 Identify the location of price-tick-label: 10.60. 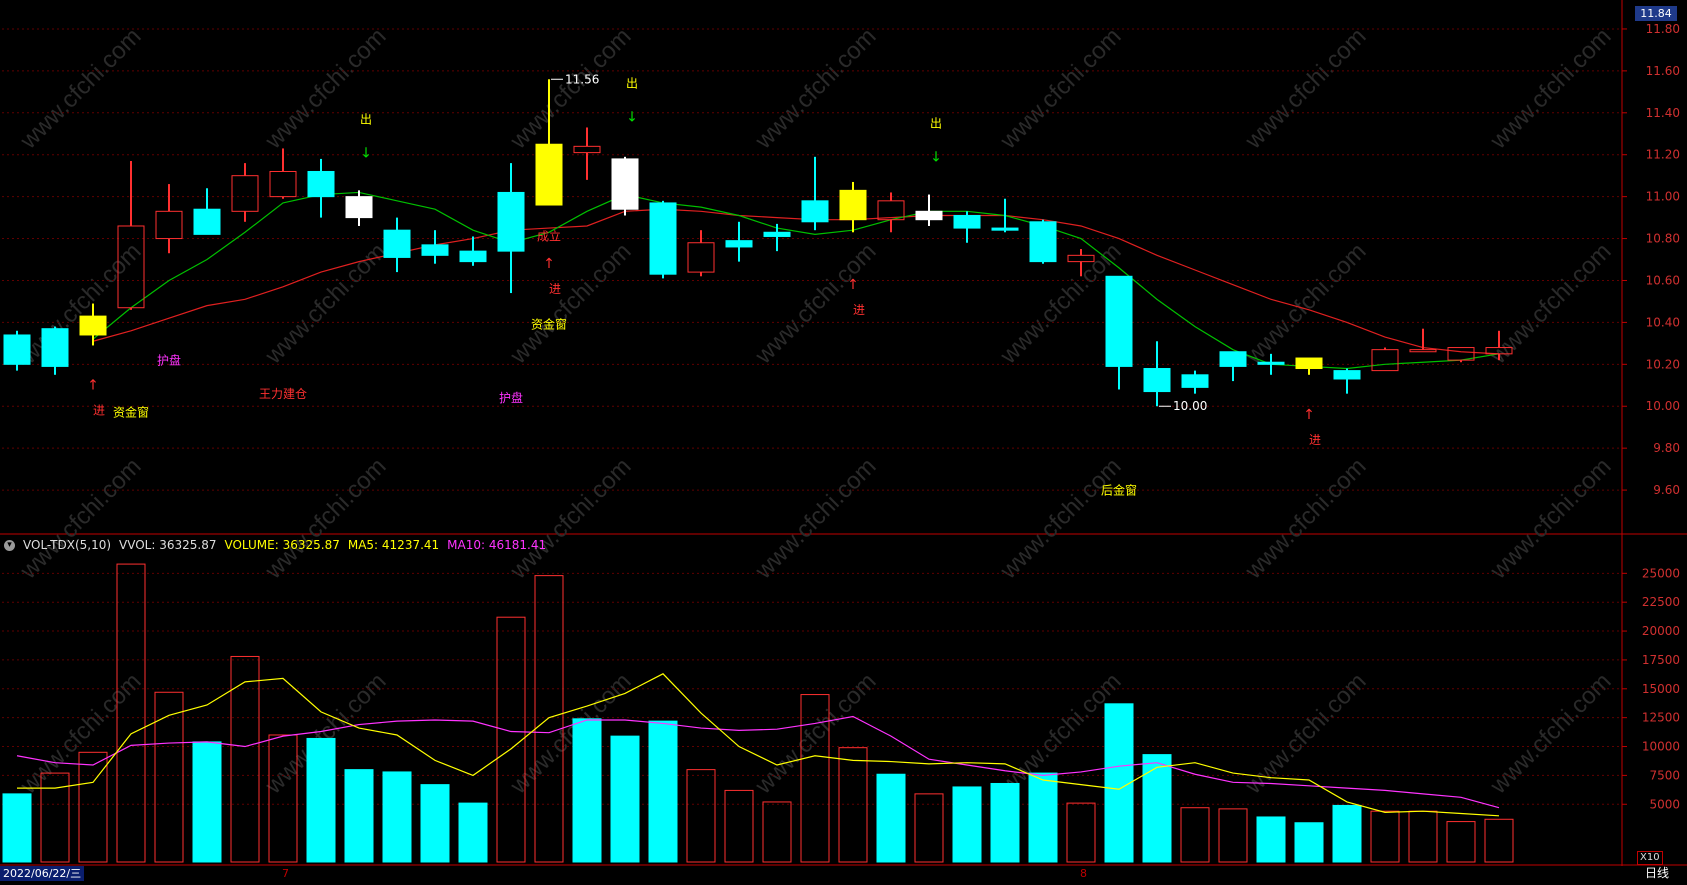
(1663, 280).